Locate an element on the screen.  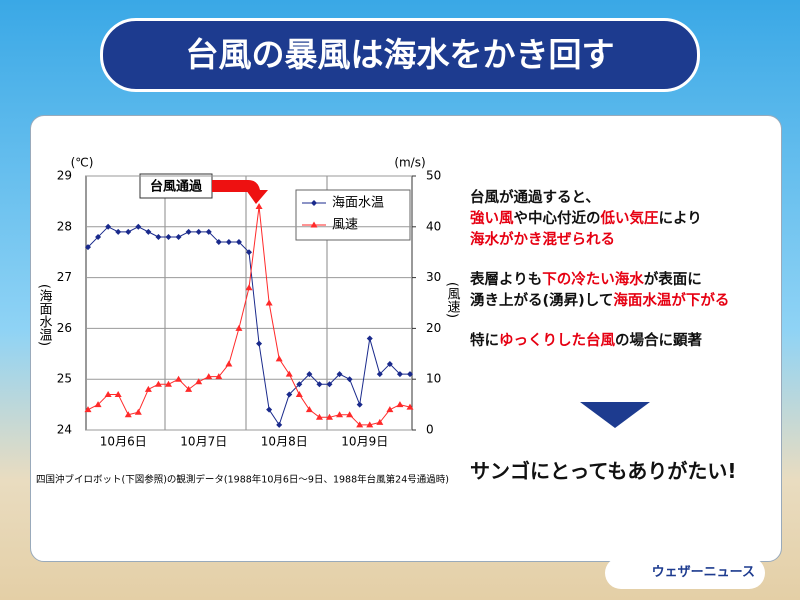
legend-label: 海面水温 is located at coordinates (358, 203).